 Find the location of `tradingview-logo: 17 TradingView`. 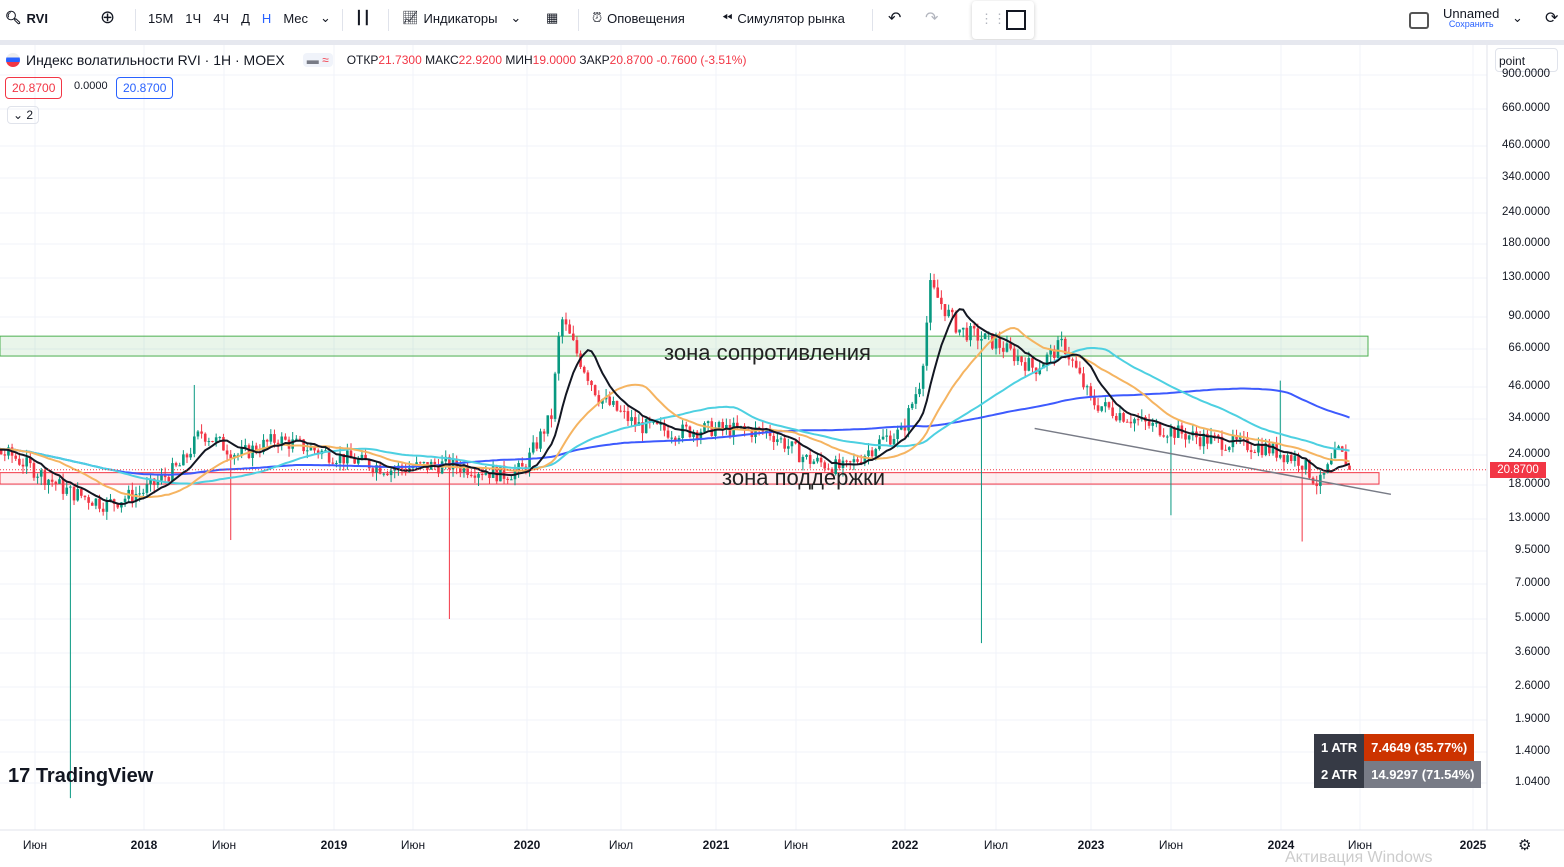

tradingview-logo: 17 TradingView is located at coordinates (81, 776).